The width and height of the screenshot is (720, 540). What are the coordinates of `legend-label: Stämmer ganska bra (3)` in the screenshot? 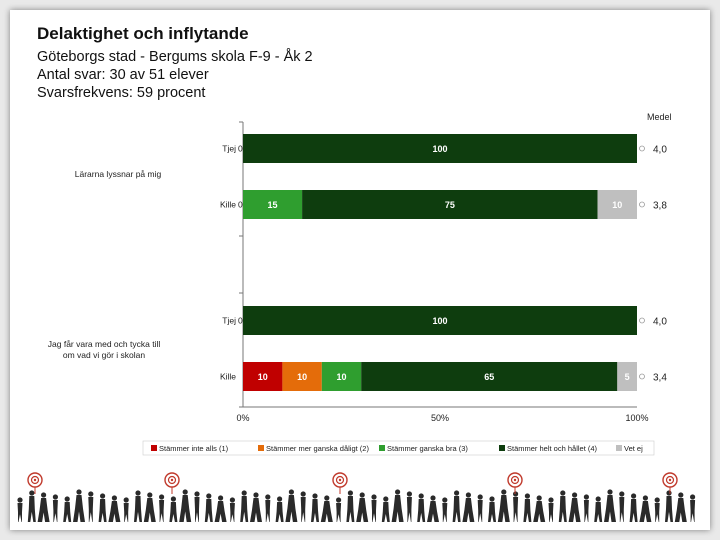 It's located at (427, 448).